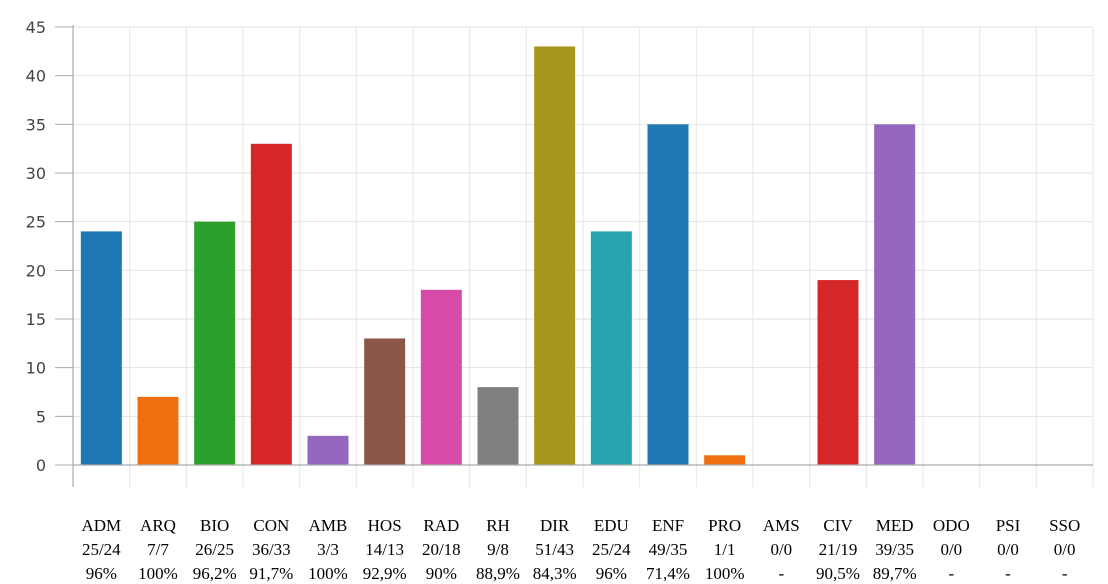 This screenshot has height=584, width=1108. What do you see at coordinates (725, 460) in the screenshot?
I see `bar-pro` at bounding box center [725, 460].